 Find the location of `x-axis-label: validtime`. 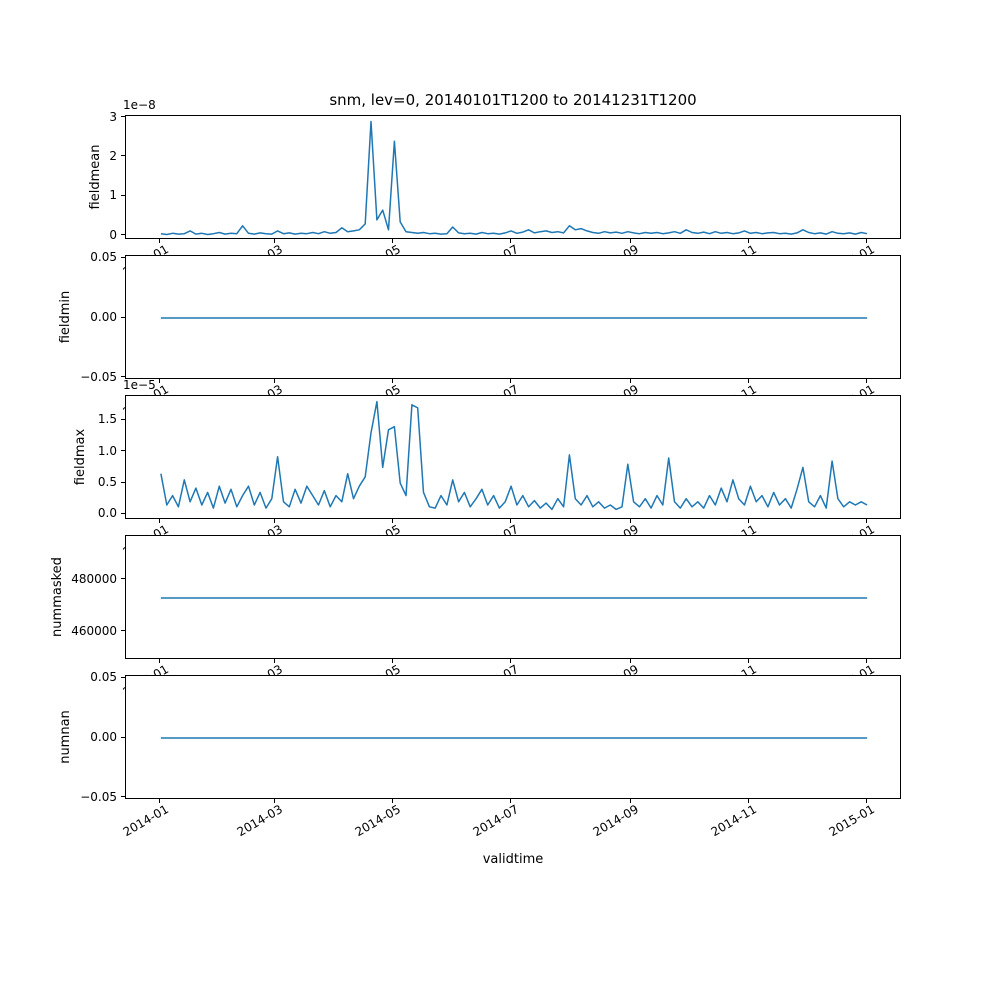

x-axis-label: validtime is located at coordinates (513, 859).